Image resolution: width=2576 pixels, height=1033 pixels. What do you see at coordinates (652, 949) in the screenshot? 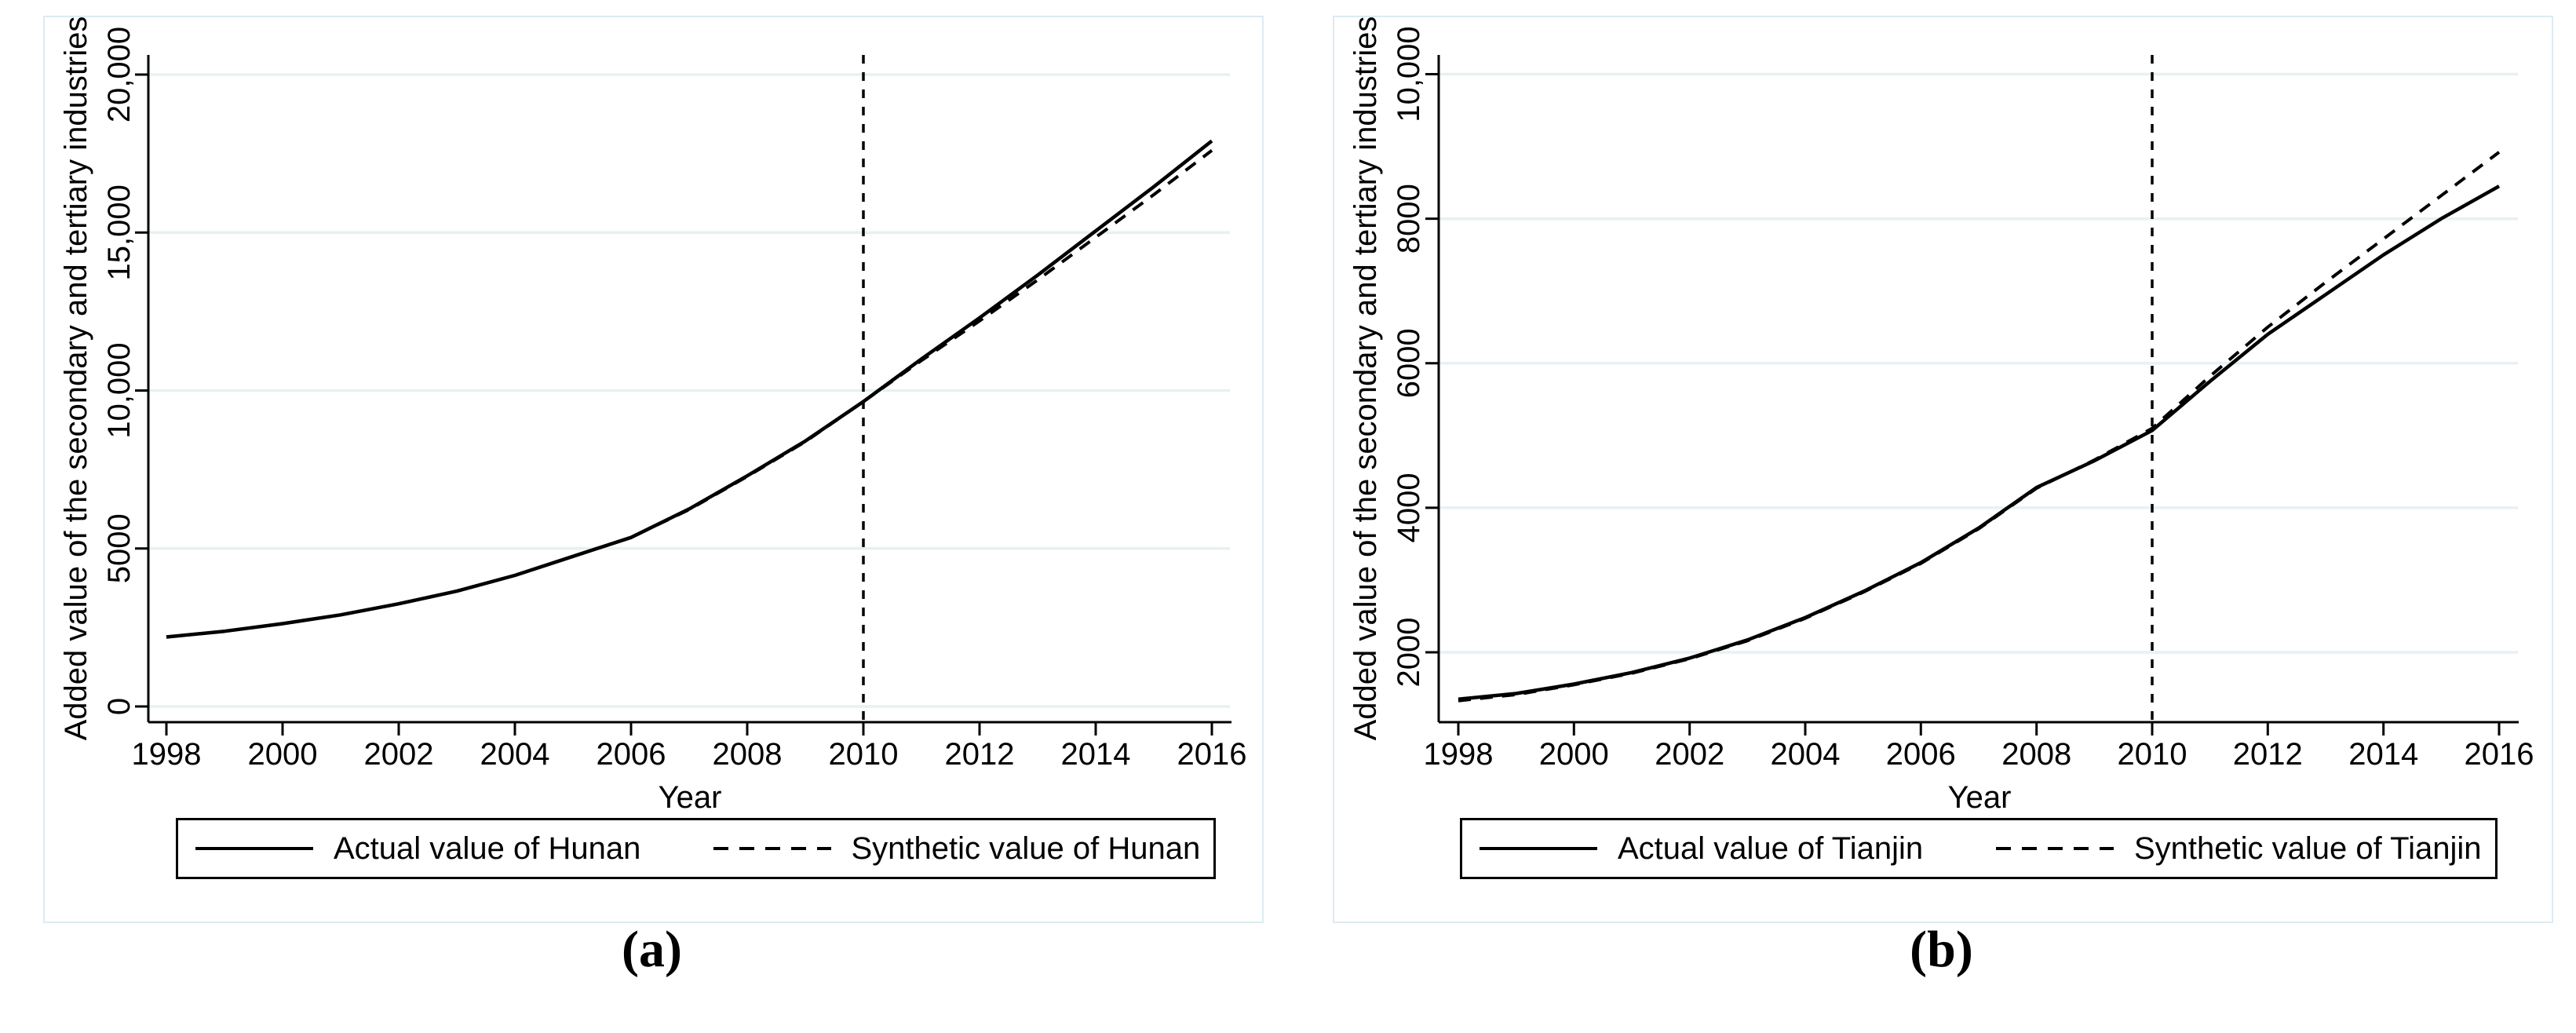
I see `panel-a-caption: (a)` at bounding box center [652, 949].